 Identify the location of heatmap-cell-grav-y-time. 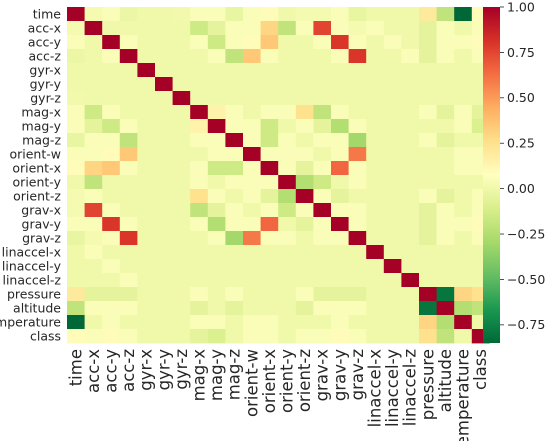
(76, 224).